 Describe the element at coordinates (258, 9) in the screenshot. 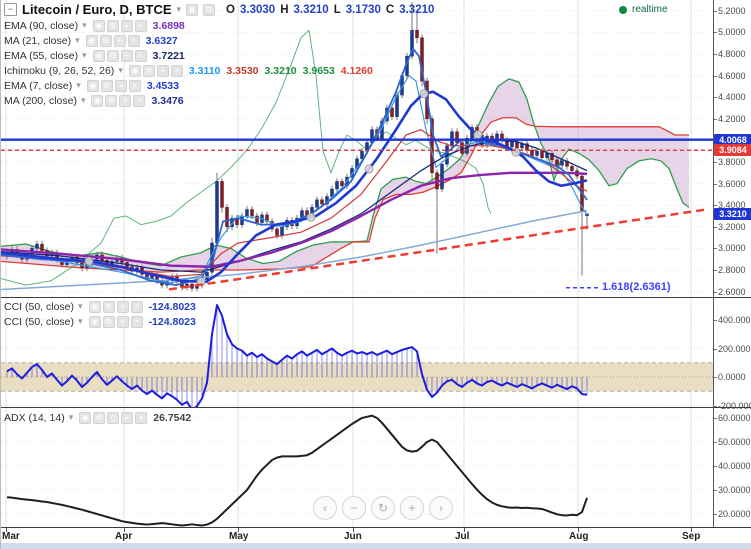

I see `open-value: 3.3030` at that location.